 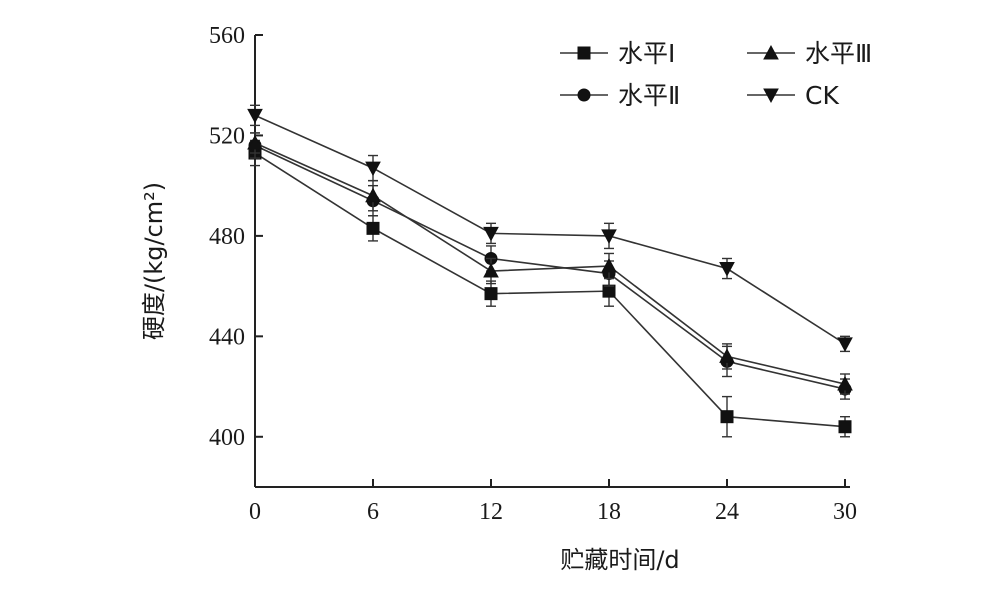 What do you see at coordinates (373, 512) in the screenshot?
I see `x-tick-label: 6` at bounding box center [373, 512].